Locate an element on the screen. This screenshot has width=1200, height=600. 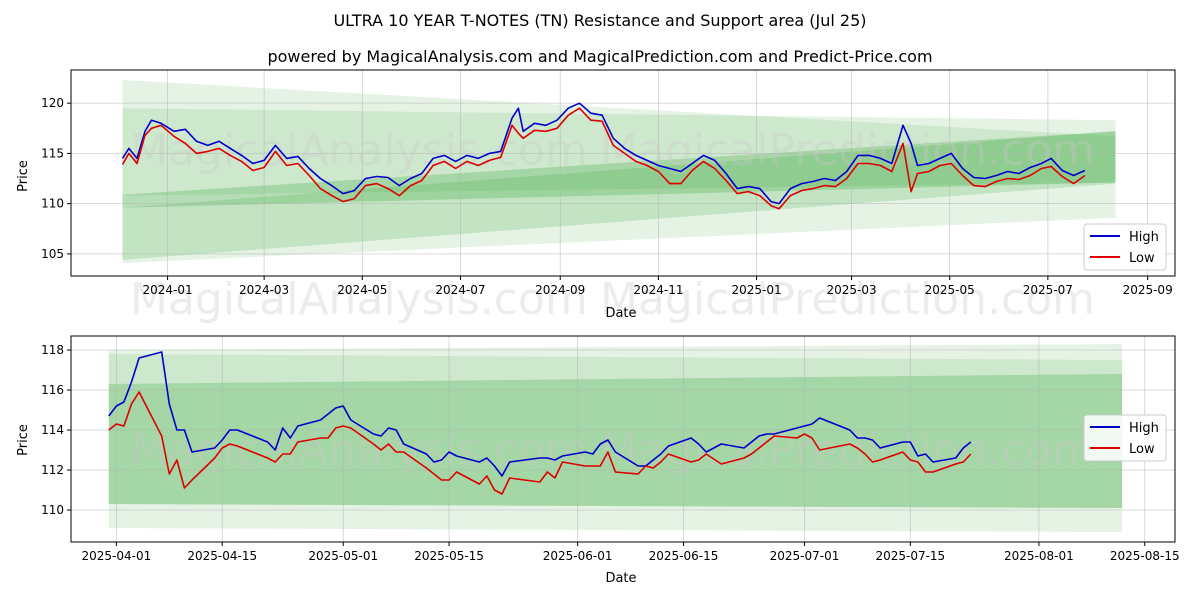
top-watermark-right: MagicalPrediction.com is located at coordinates (847, 150).